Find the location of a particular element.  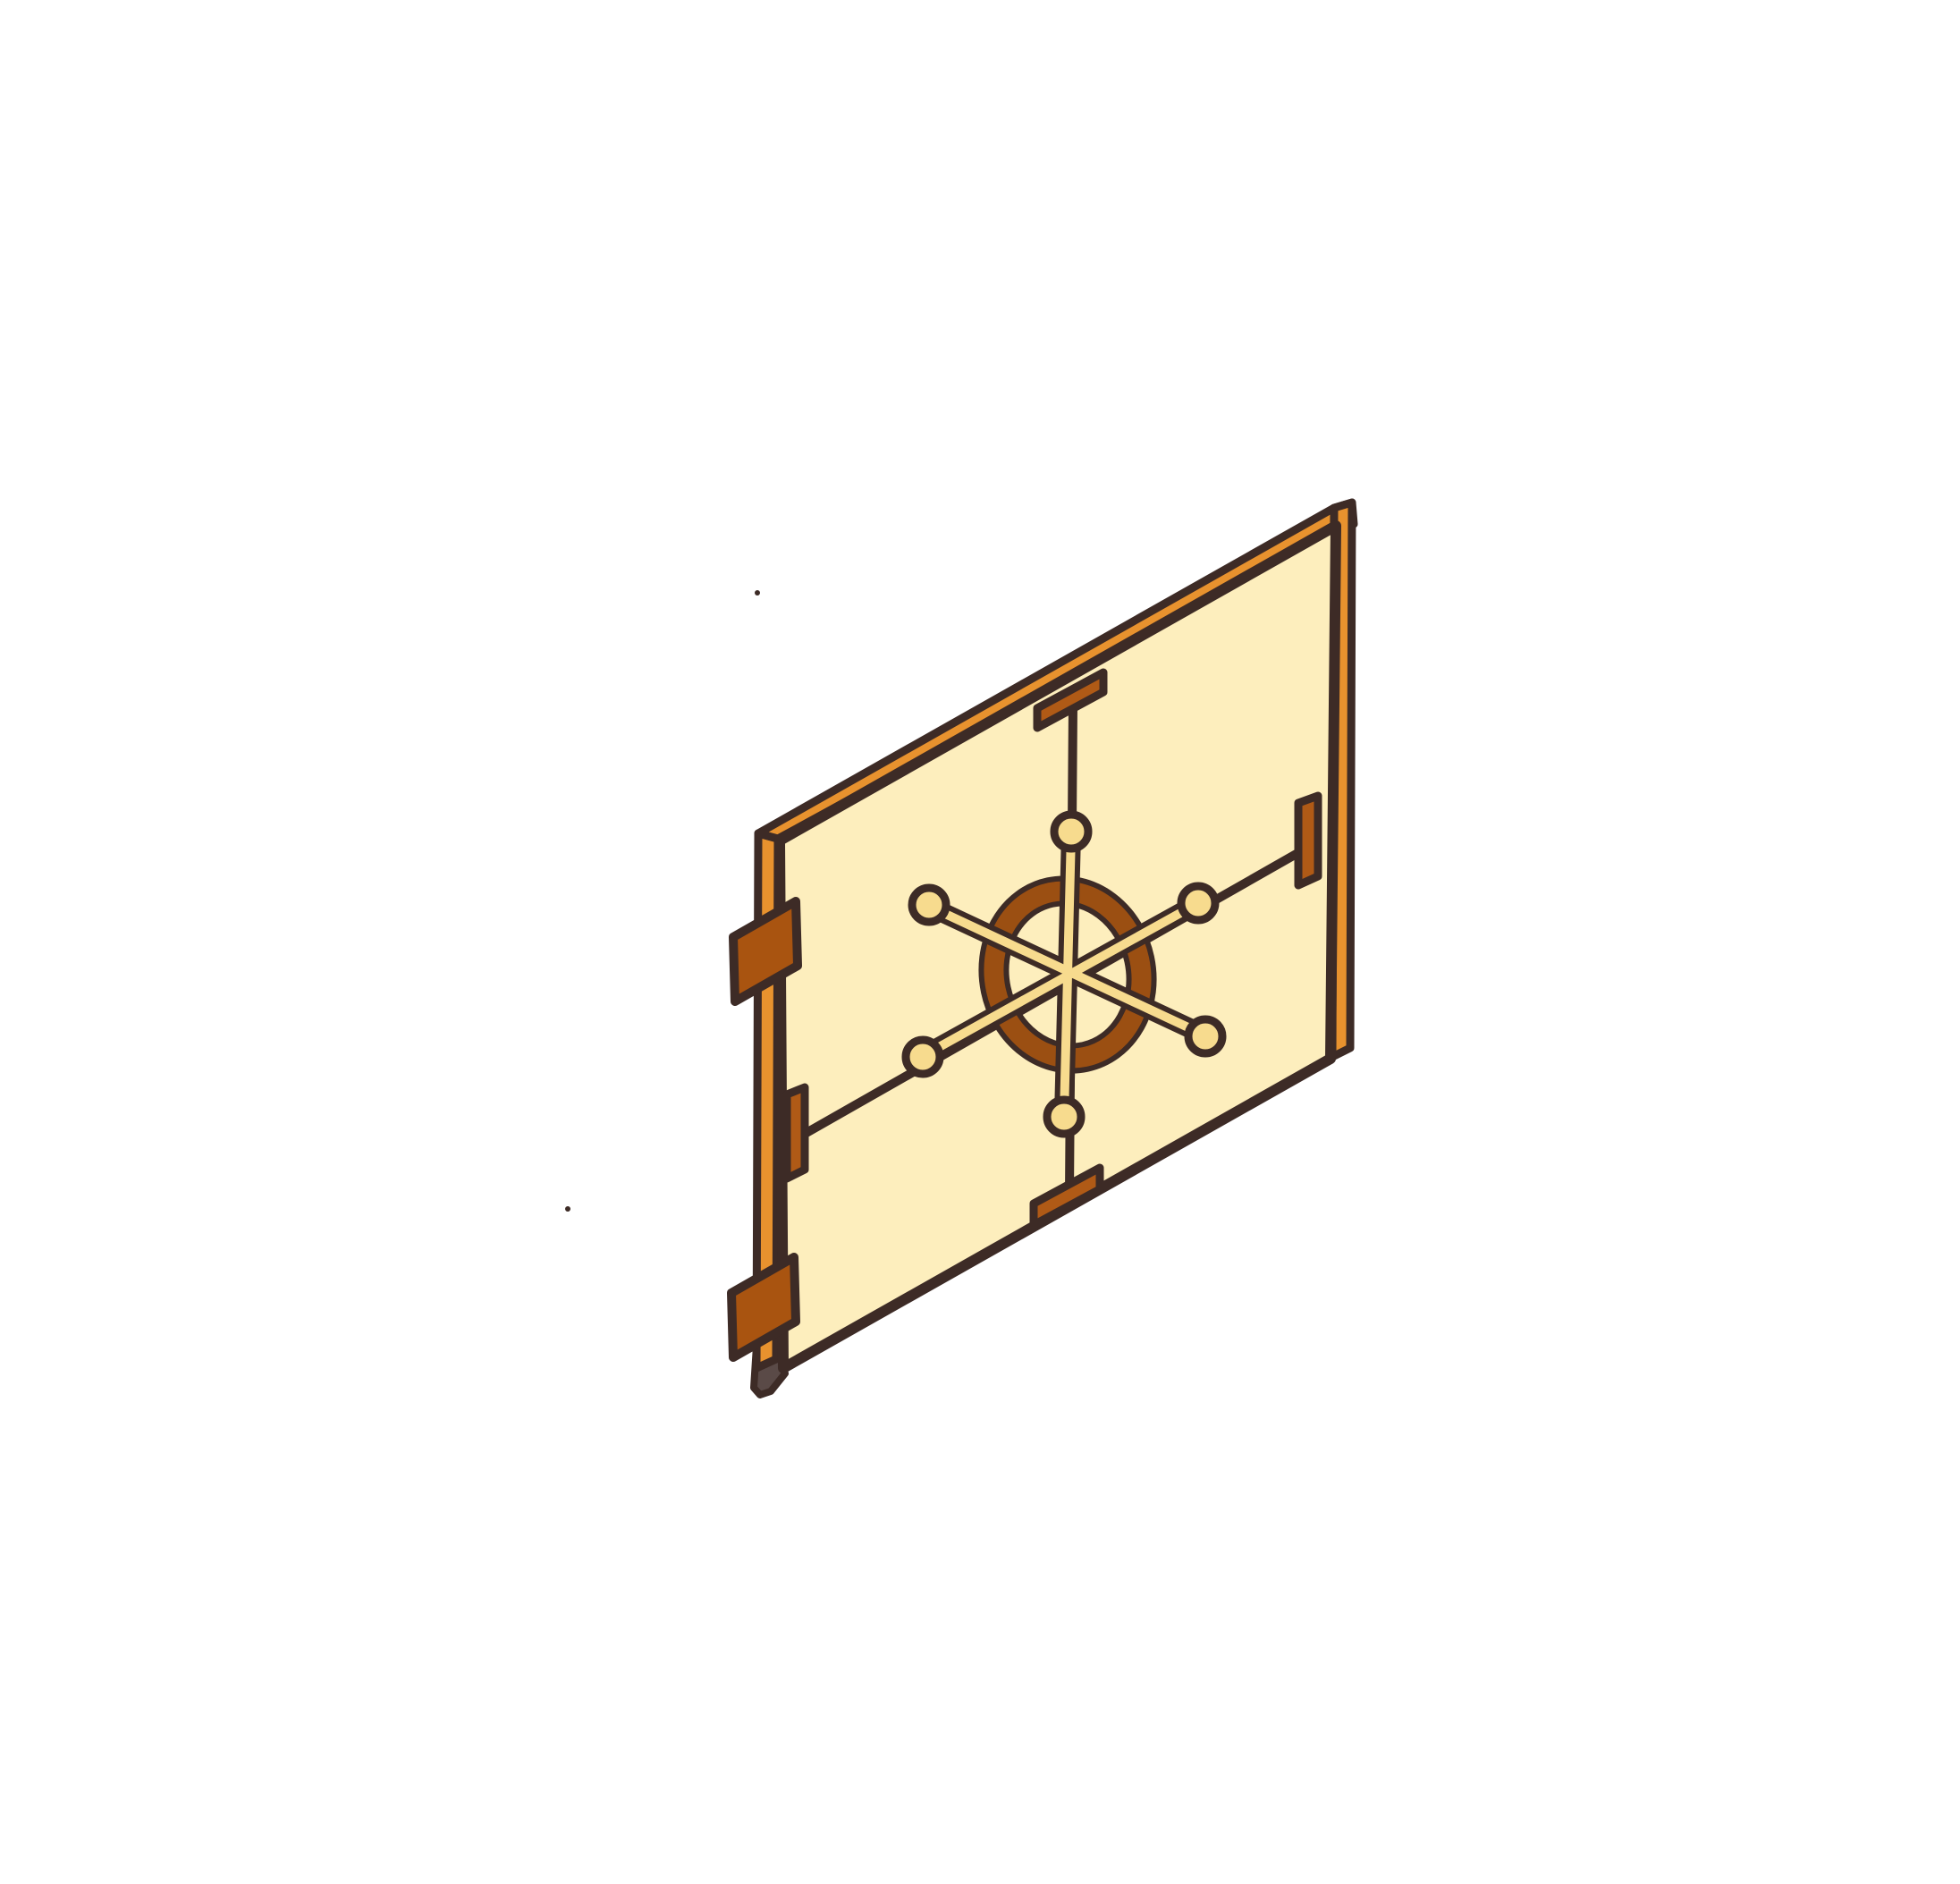

wheel-knob-lower-left is located at coordinates (922, 1056).